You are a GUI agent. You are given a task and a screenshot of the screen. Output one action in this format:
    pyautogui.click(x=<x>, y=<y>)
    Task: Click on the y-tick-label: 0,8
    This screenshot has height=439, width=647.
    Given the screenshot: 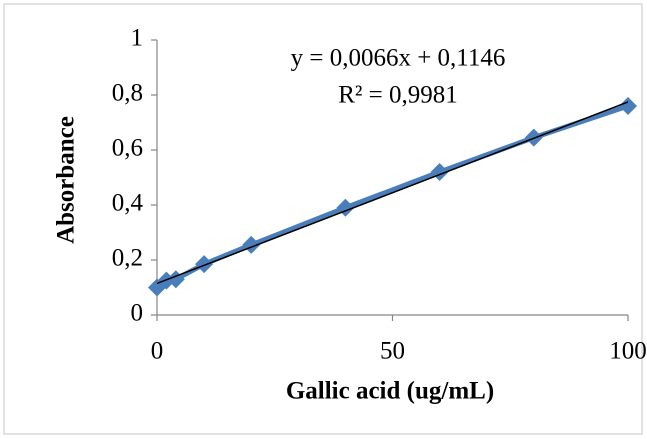 What is the action you would take?
    pyautogui.click(x=127, y=93)
    